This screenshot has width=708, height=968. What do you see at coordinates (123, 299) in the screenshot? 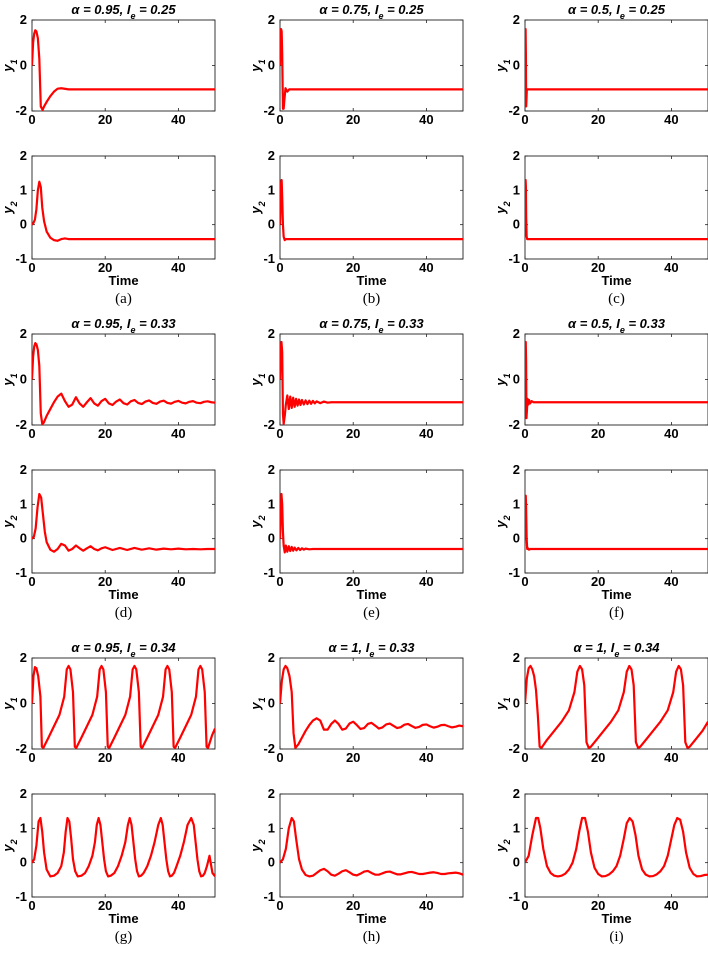
I see `panel-caption: (a)` at bounding box center [123, 299].